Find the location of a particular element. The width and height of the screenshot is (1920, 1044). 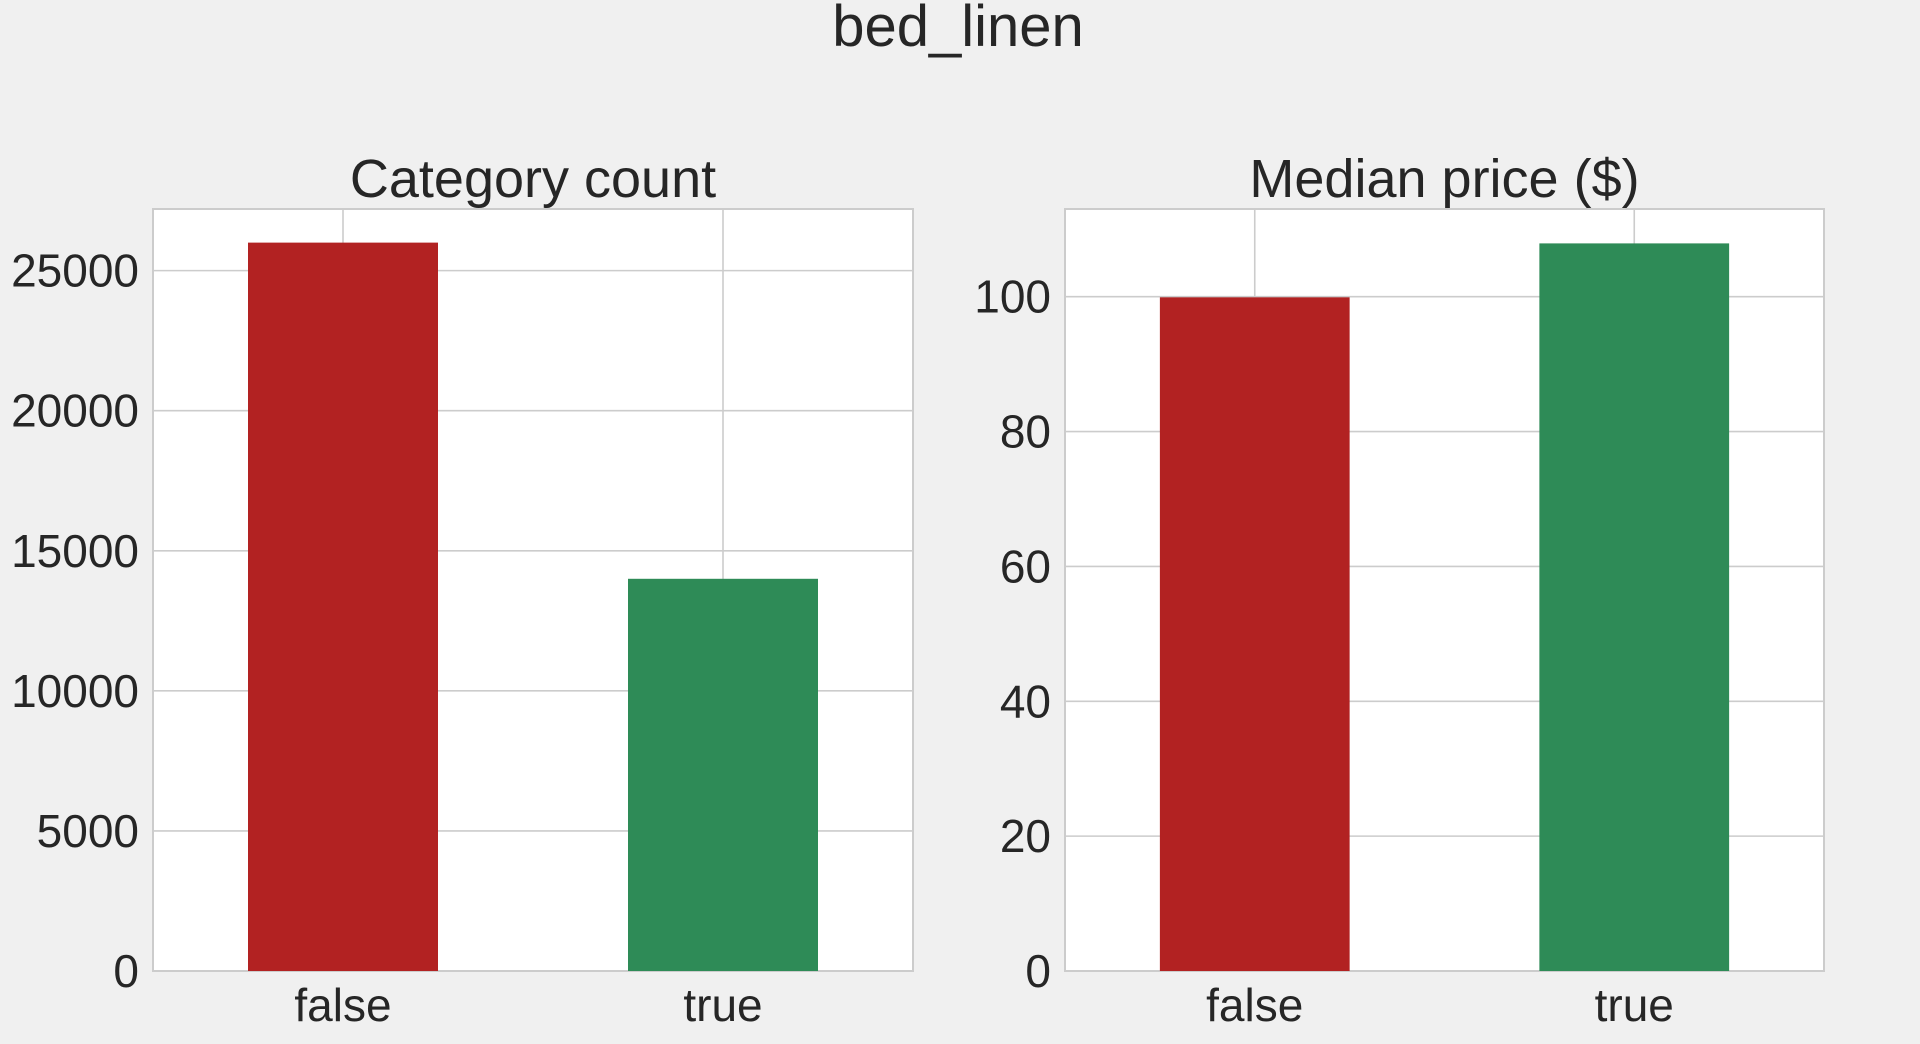

chart-title: Median price ($) is located at coordinates (1444, 179).